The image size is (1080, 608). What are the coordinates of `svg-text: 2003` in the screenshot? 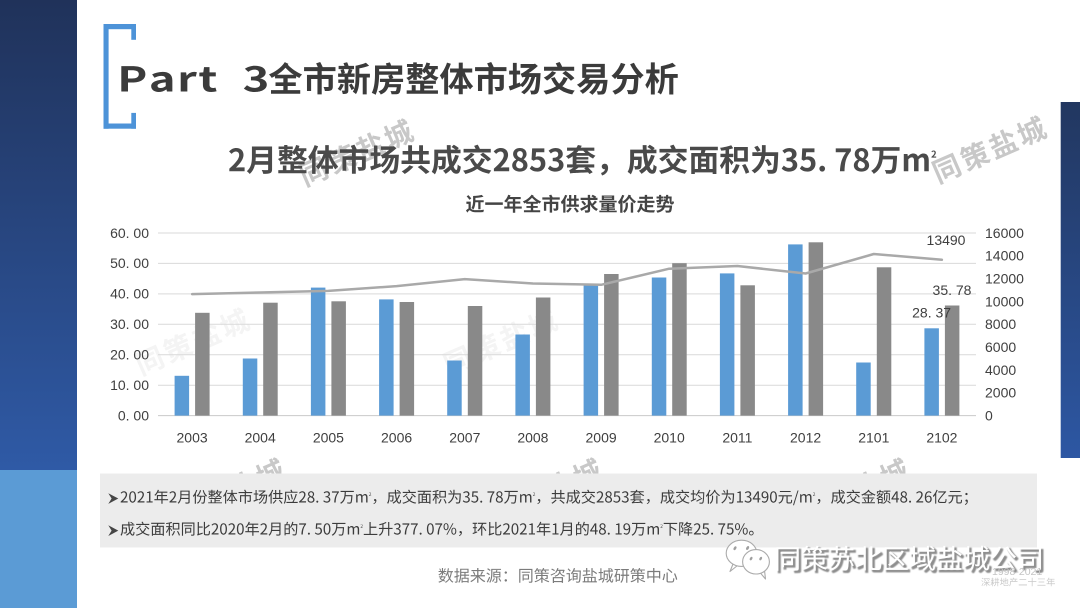 It's located at (192, 438).